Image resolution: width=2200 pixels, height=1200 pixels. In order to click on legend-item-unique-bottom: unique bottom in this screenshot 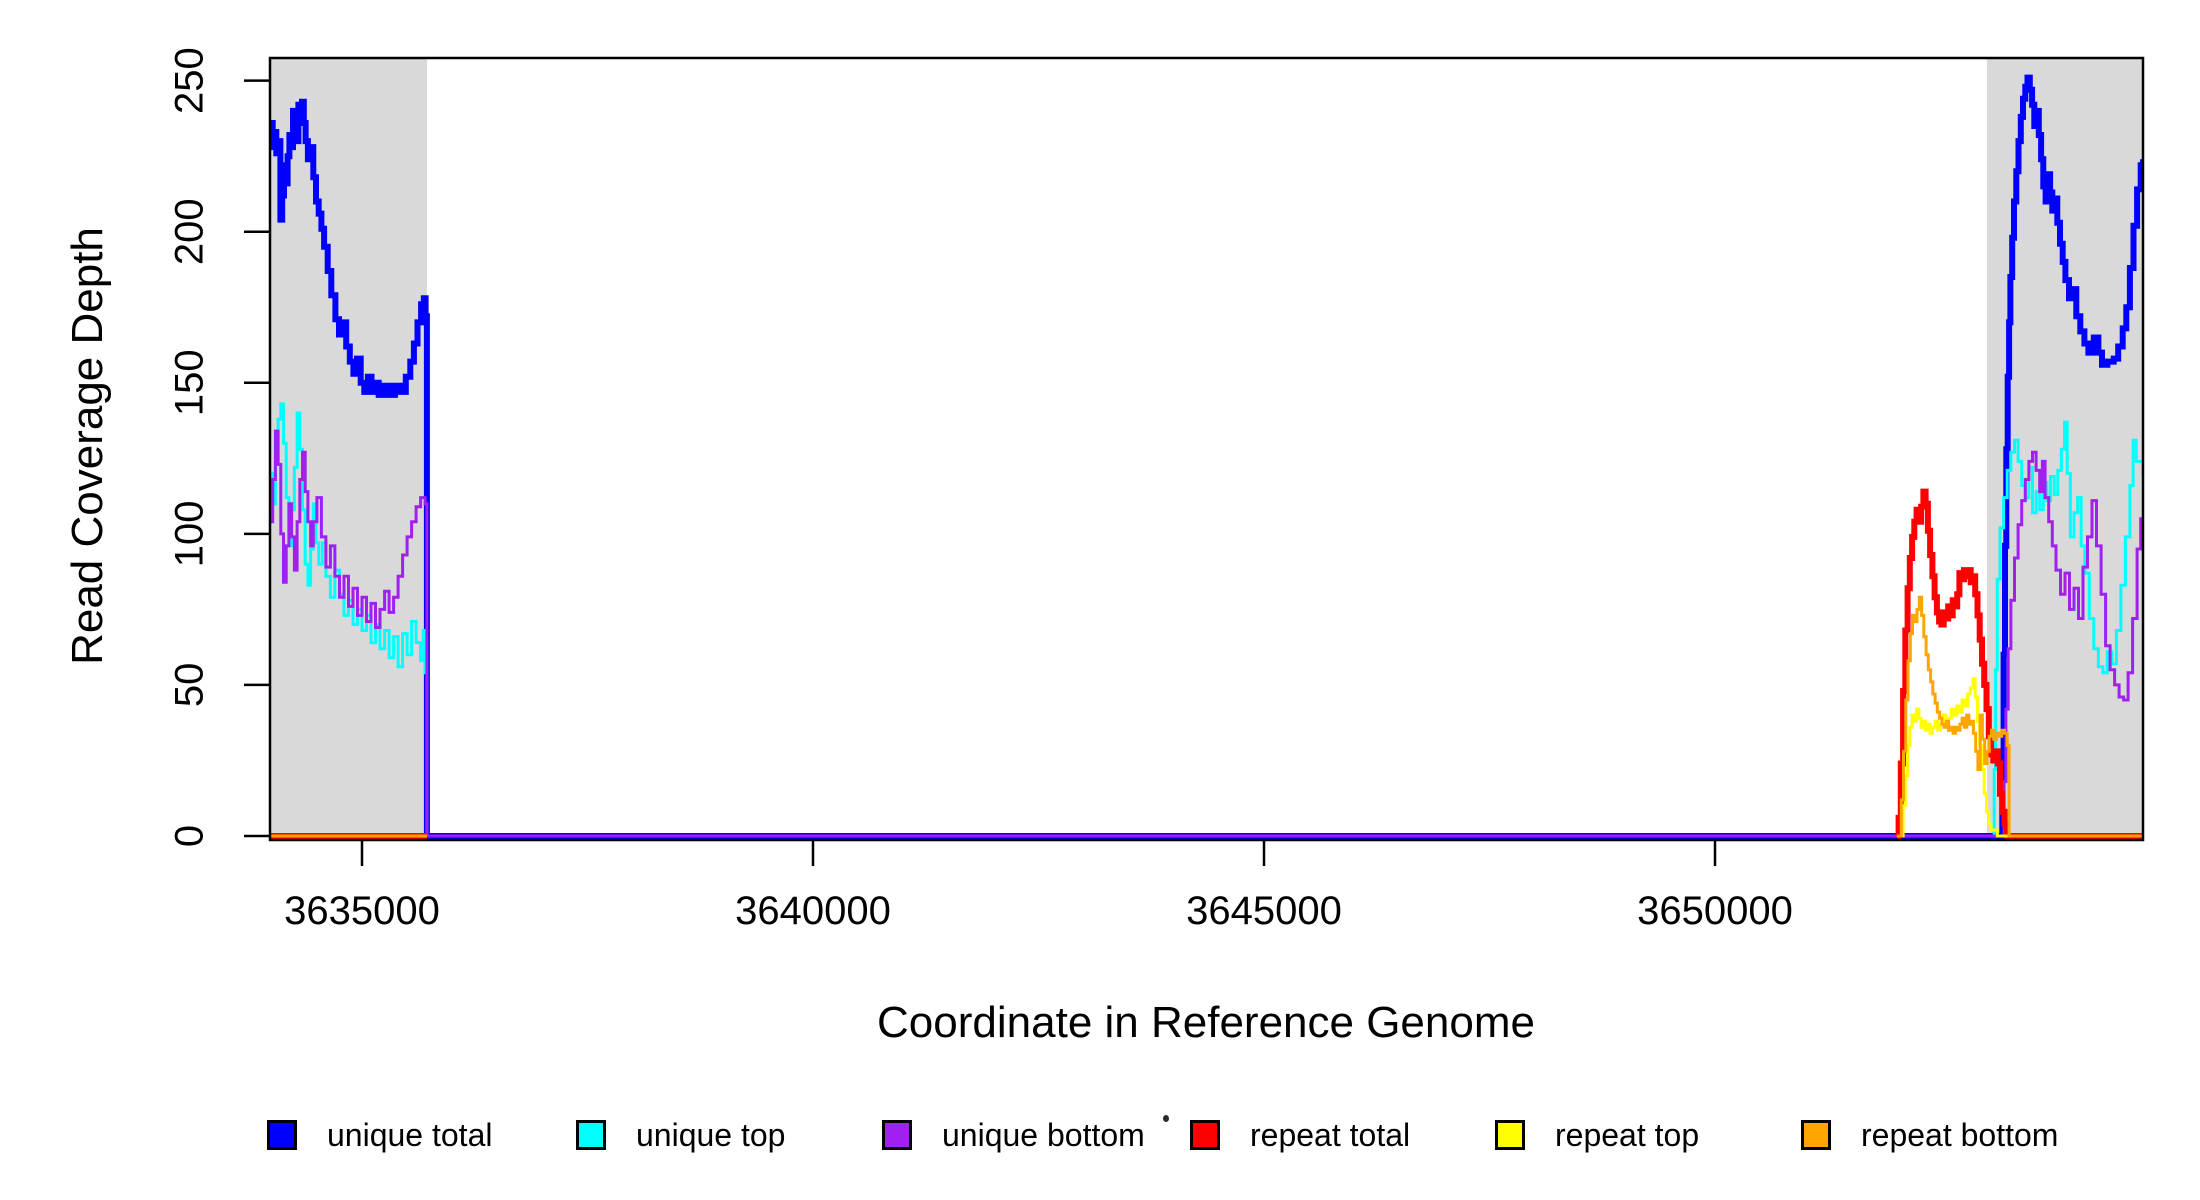, I will do `click(1013, 1135)`.